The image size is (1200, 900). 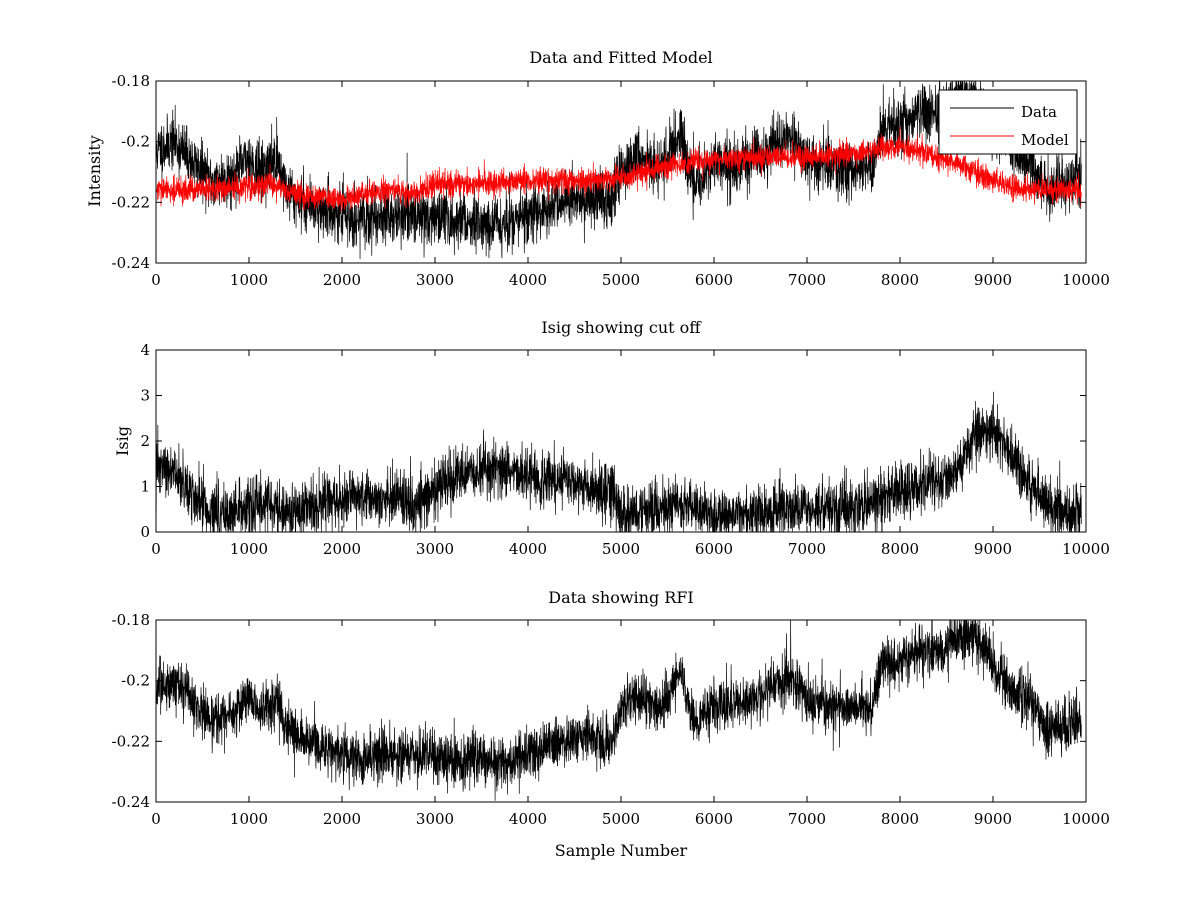 What do you see at coordinates (900, 549) in the screenshot?
I see `panel-2-xtick-label: 8000` at bounding box center [900, 549].